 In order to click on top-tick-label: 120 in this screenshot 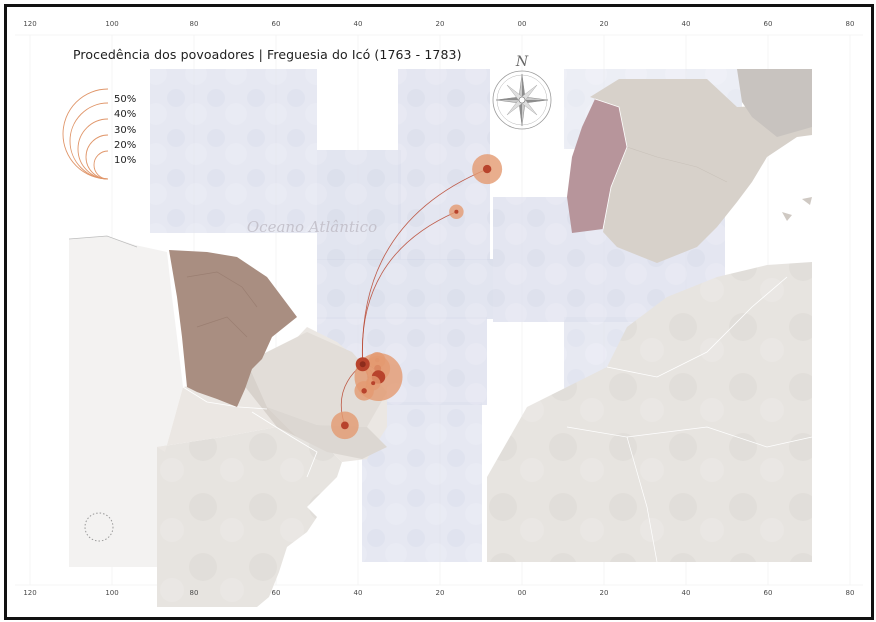, I will do `click(30, 24)`.